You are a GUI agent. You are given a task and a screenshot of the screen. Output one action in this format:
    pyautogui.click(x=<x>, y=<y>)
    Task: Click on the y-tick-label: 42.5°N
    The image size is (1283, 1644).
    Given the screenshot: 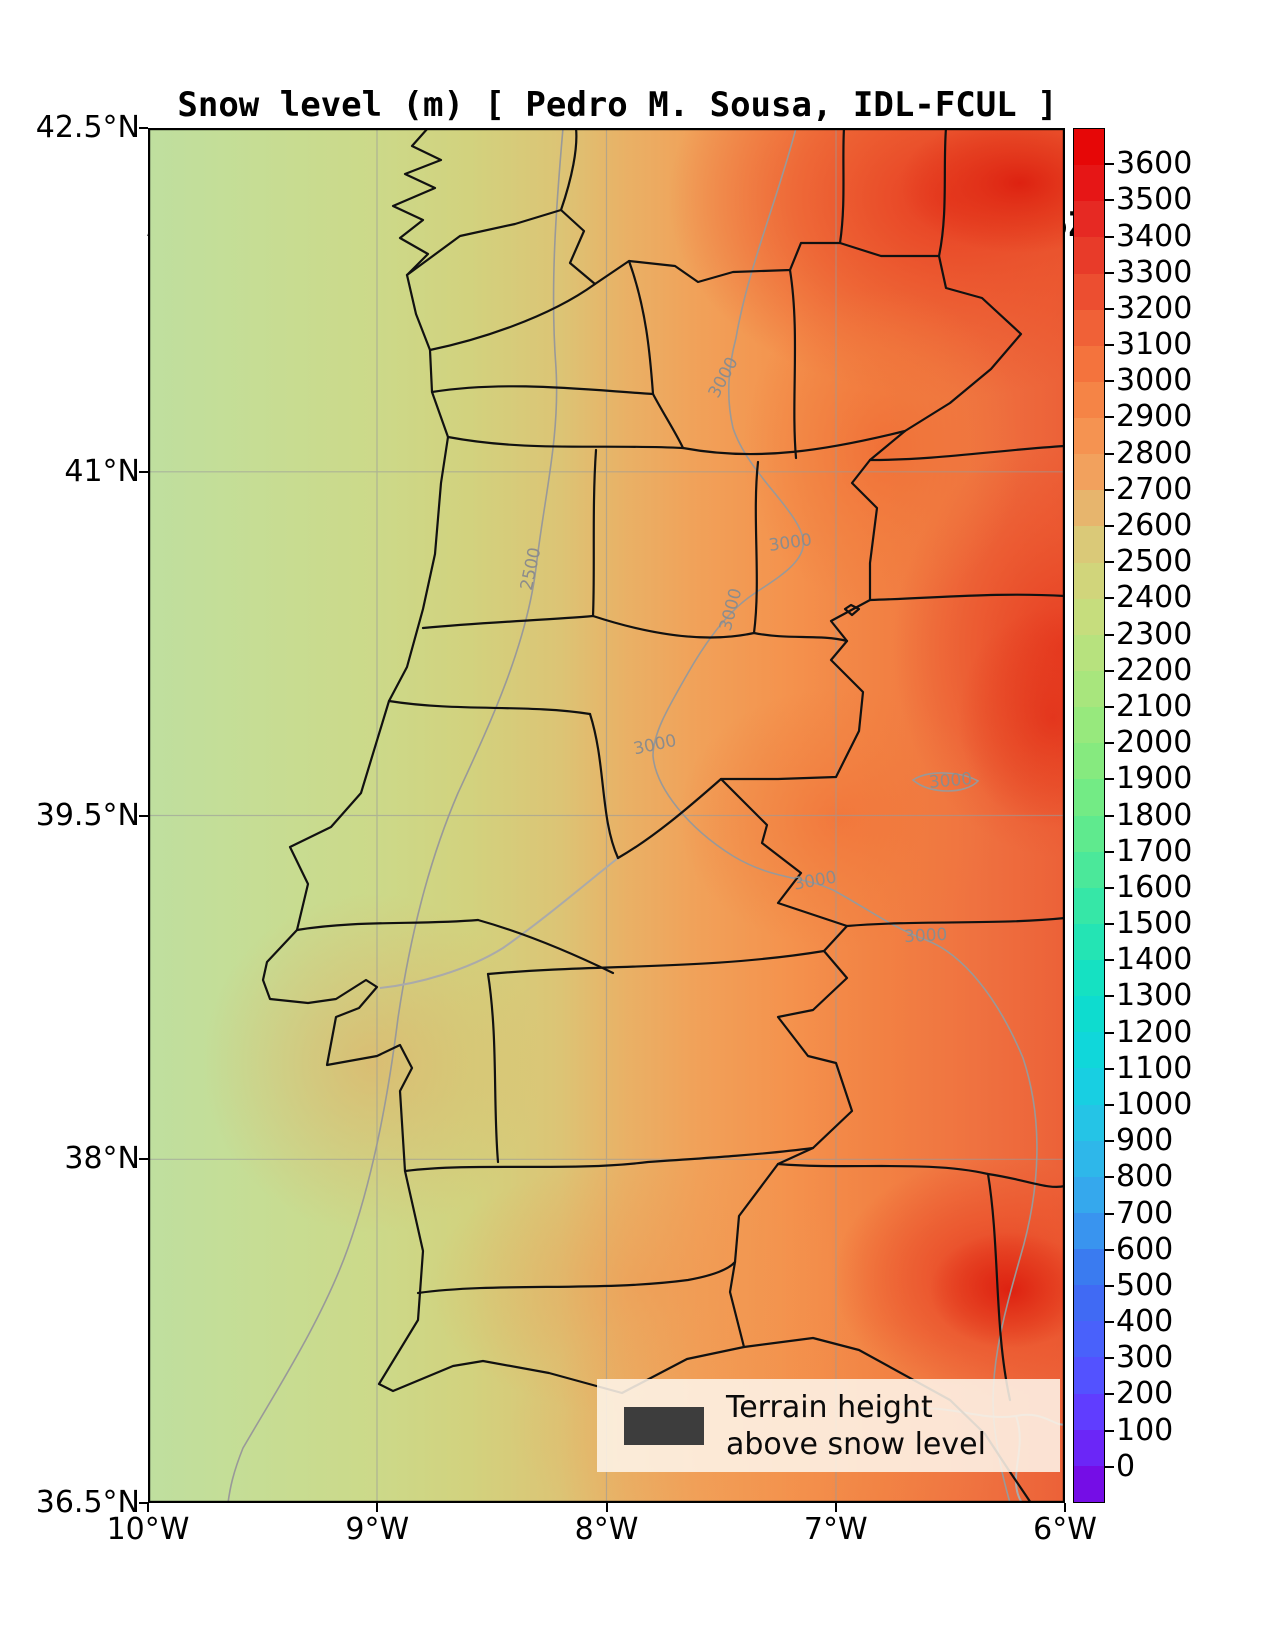 What is the action you would take?
    pyautogui.click(x=87, y=127)
    